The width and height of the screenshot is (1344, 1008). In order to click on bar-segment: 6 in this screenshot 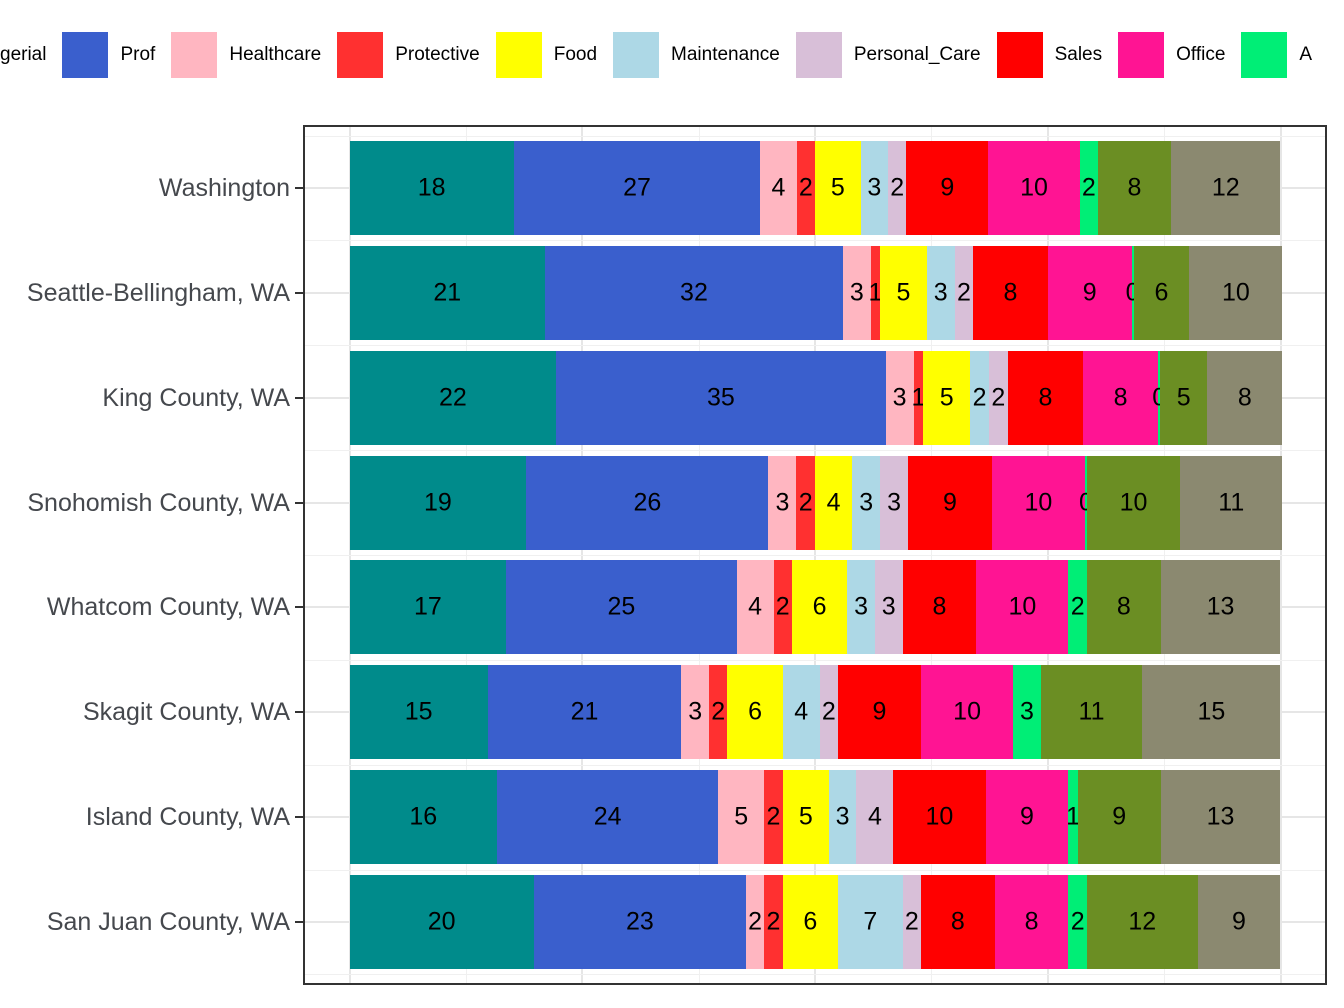, I will do `click(810, 921)`.